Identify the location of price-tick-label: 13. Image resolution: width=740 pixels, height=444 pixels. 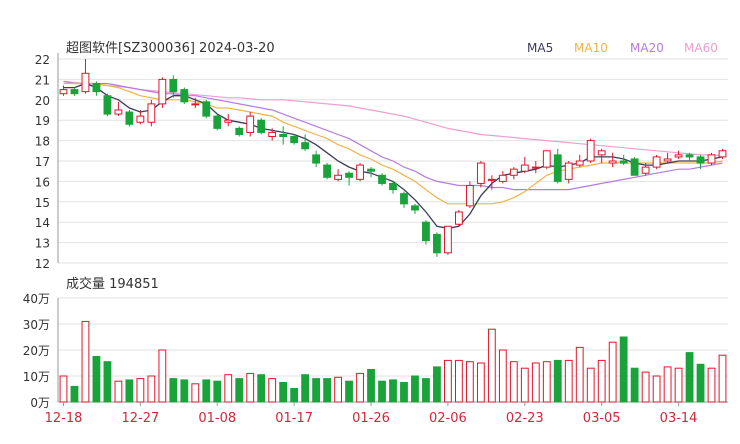
(42, 244).